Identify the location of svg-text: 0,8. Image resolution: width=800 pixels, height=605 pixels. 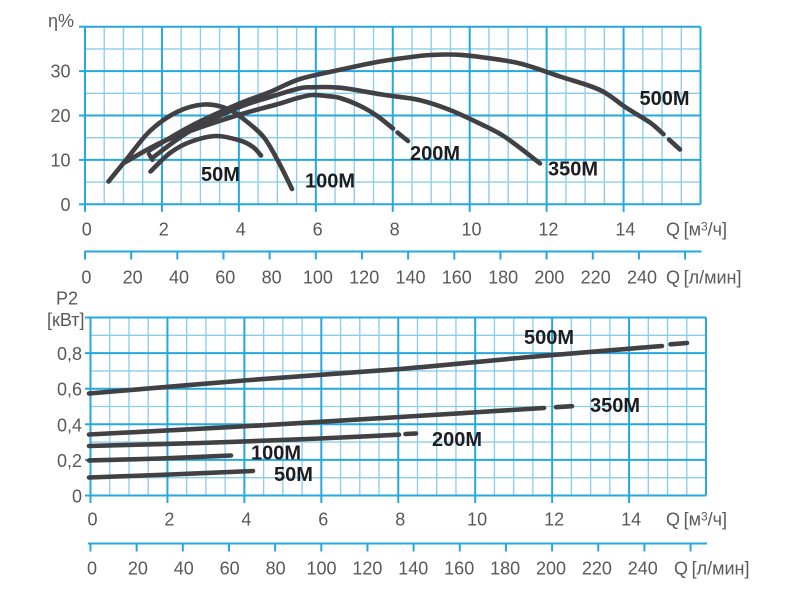
(69, 354).